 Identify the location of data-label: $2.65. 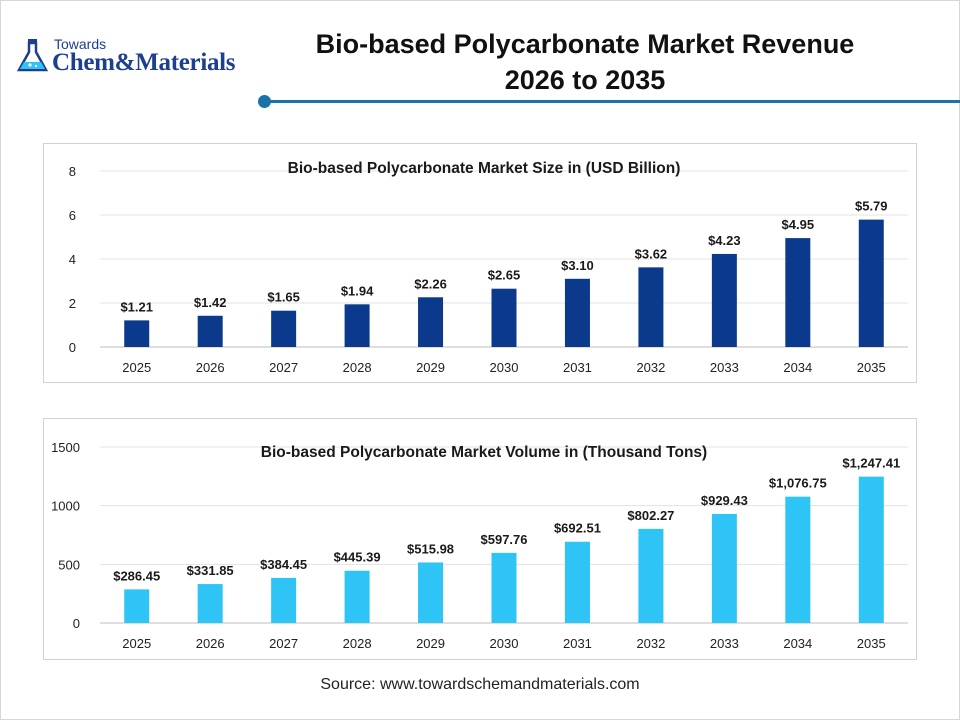
(504, 275).